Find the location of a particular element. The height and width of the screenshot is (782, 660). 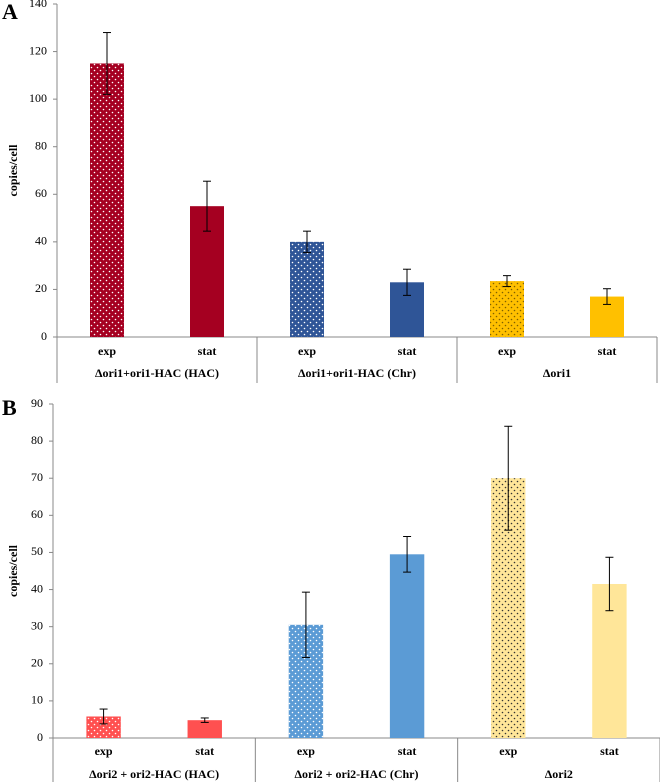

y-tick-label: 140 is located at coordinates (38, 5).